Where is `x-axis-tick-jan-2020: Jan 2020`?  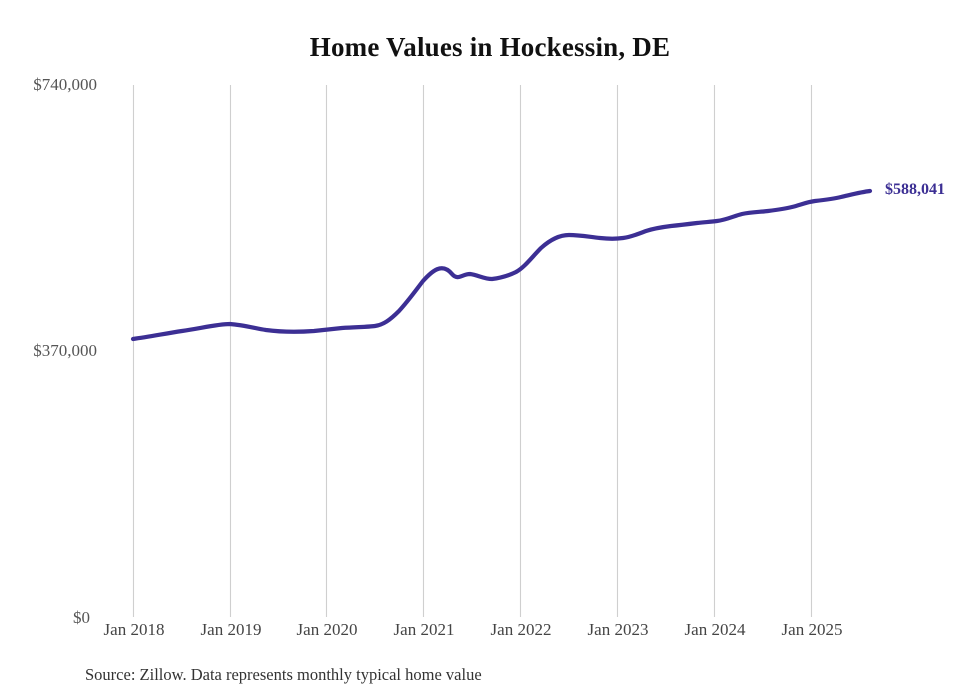 x-axis-tick-jan-2020: Jan 2020 is located at coordinates (327, 629).